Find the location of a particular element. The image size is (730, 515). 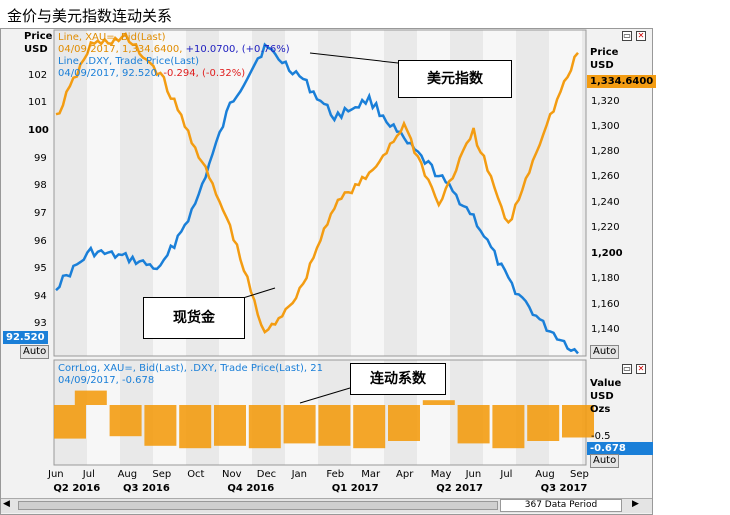

dxy-legend-values: 04/09/2017, 92.520, -0.294, (-0.32%) is located at coordinates (174, 74).